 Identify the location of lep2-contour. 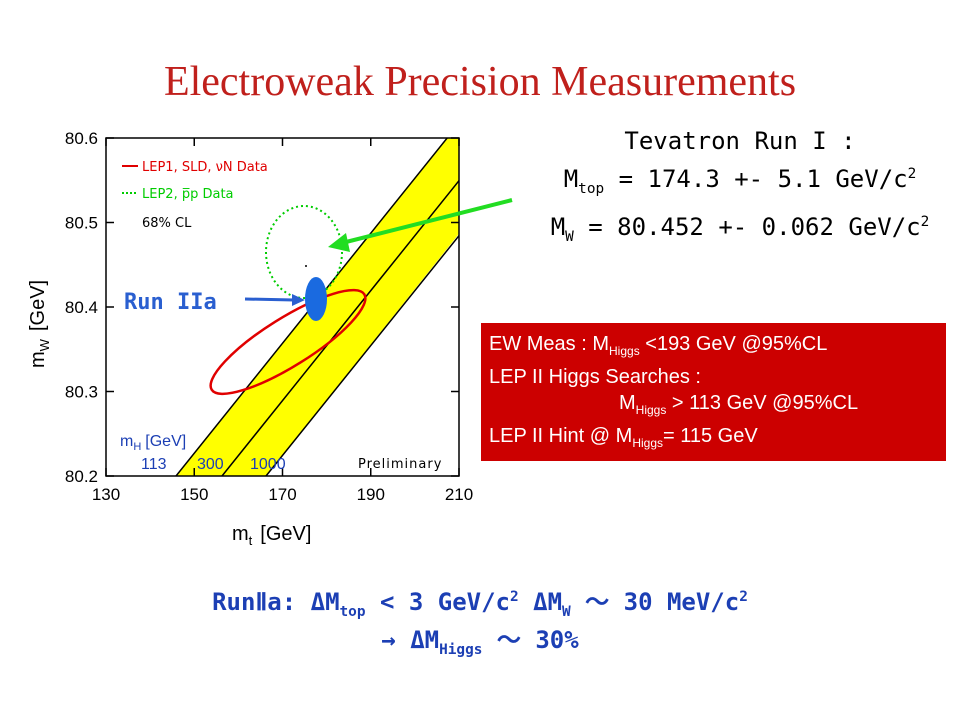
(304, 252).